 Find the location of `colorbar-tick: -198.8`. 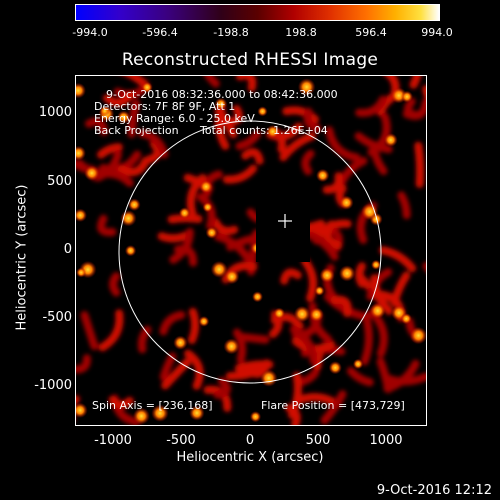

colorbar-tick: -198.8 is located at coordinates (231, 32).